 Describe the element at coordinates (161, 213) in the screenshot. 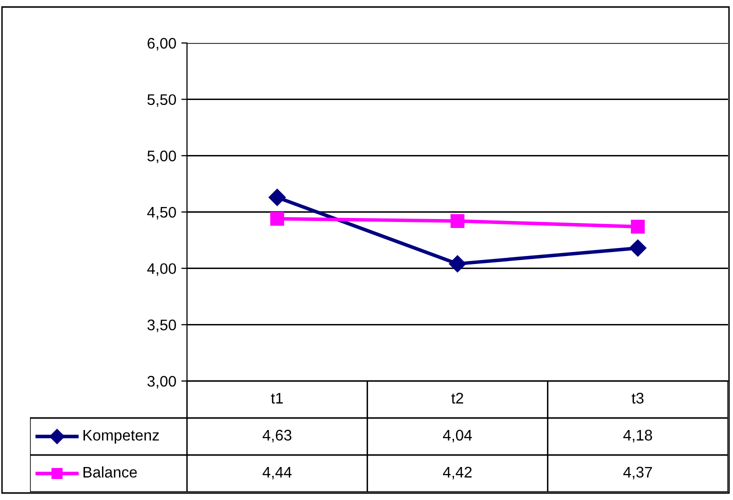

I see `y-tick-label: 4,50` at that location.